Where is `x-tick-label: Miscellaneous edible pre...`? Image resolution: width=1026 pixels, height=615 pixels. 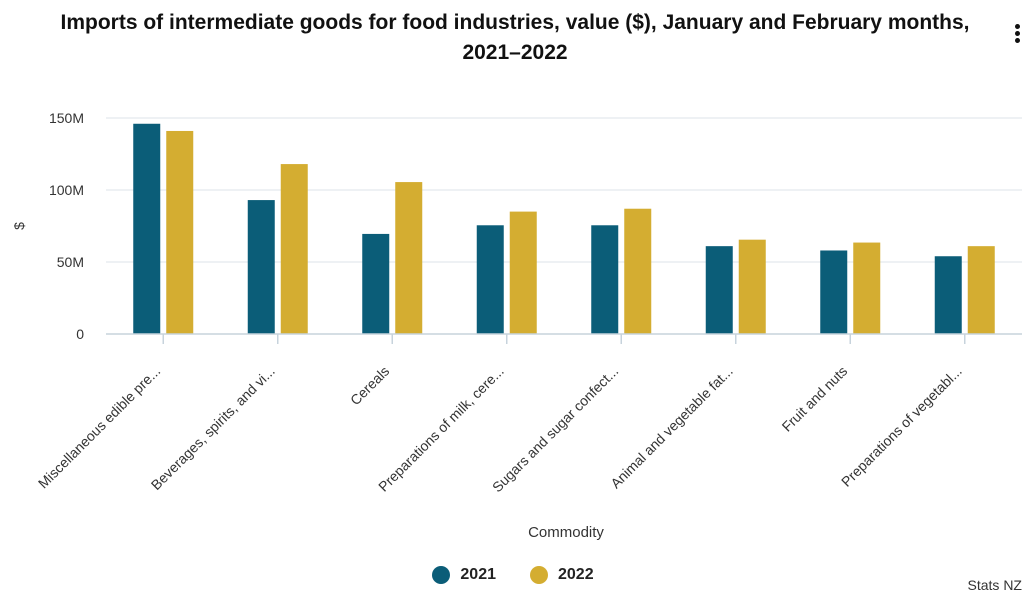
x-tick-label: Miscellaneous edible pre... is located at coordinates (99, 427).